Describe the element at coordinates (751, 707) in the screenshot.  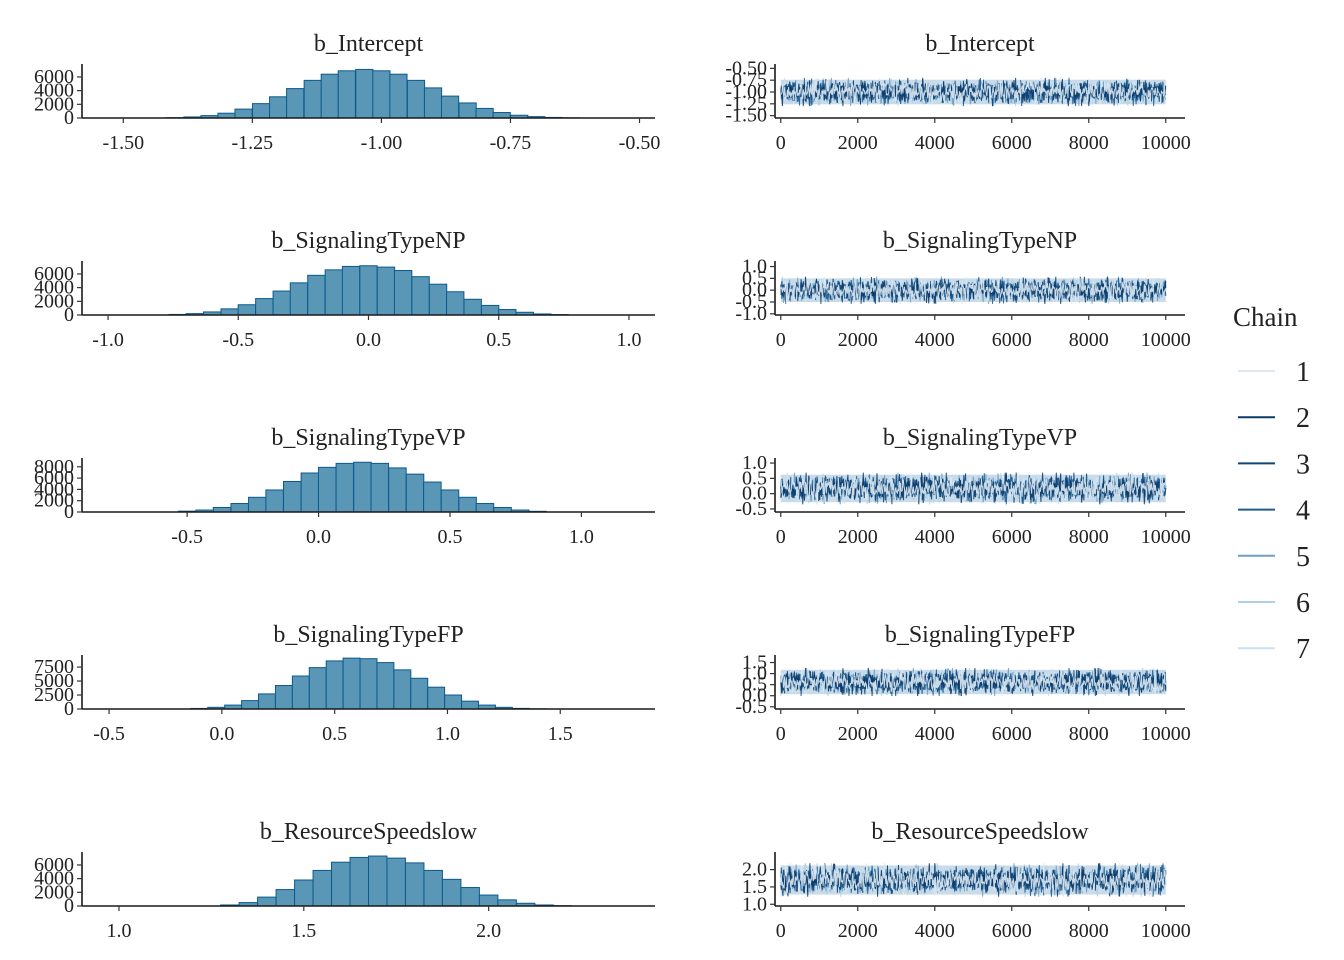
I see `y-tick-label: -0.5` at that location.